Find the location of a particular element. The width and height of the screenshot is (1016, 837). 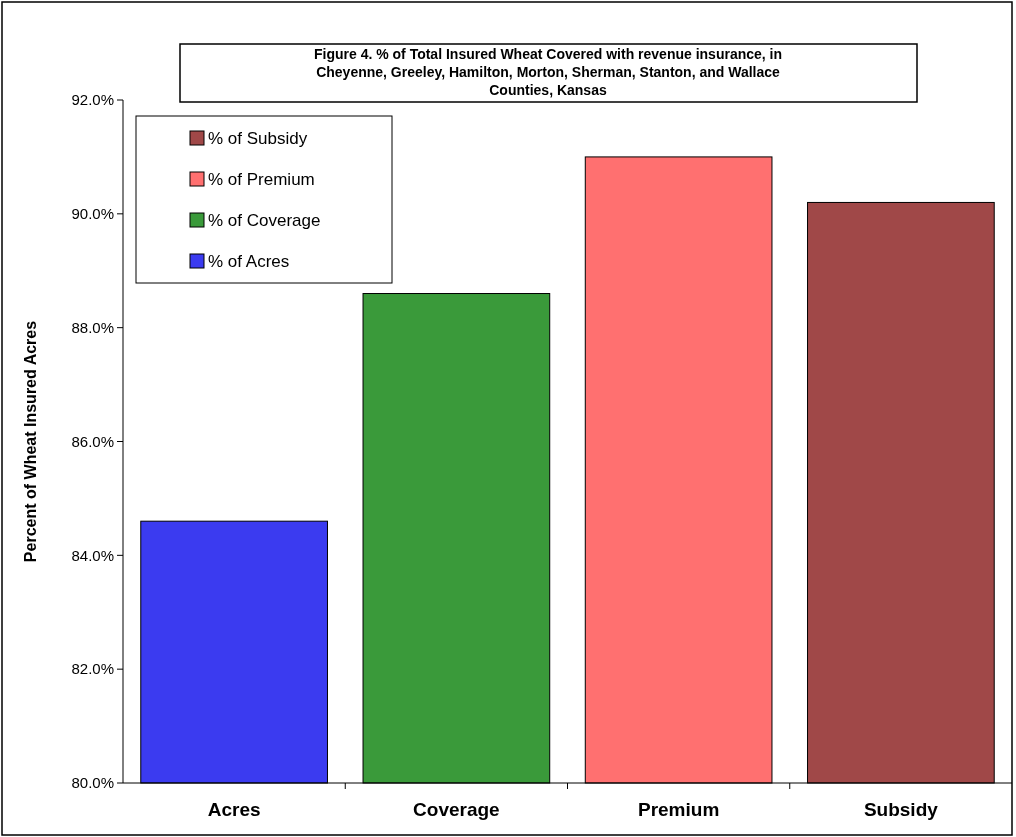

y-tick-label: 92.0% is located at coordinates (92, 100).